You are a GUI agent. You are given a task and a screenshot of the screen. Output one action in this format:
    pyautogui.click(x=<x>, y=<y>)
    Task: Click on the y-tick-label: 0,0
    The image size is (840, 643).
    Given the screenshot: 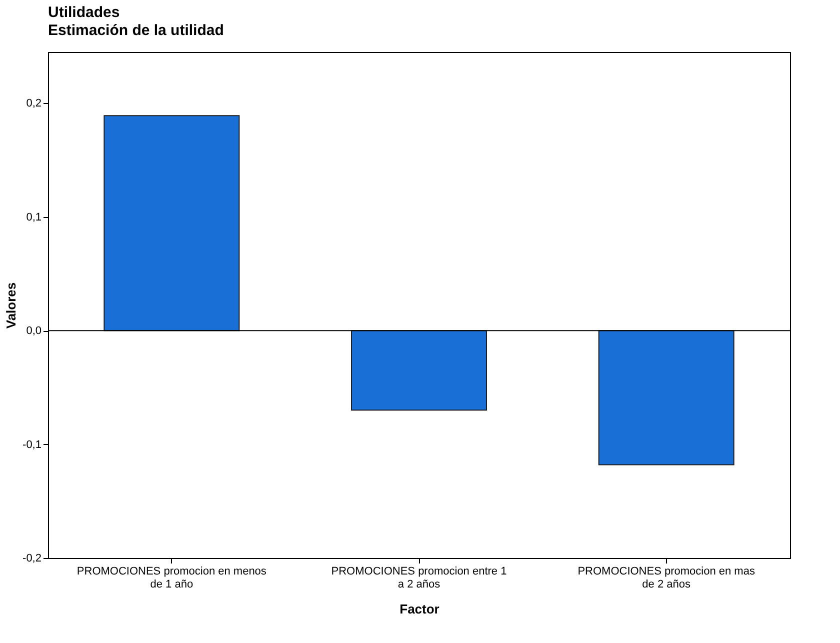 What is the action you would take?
    pyautogui.click(x=34, y=331)
    